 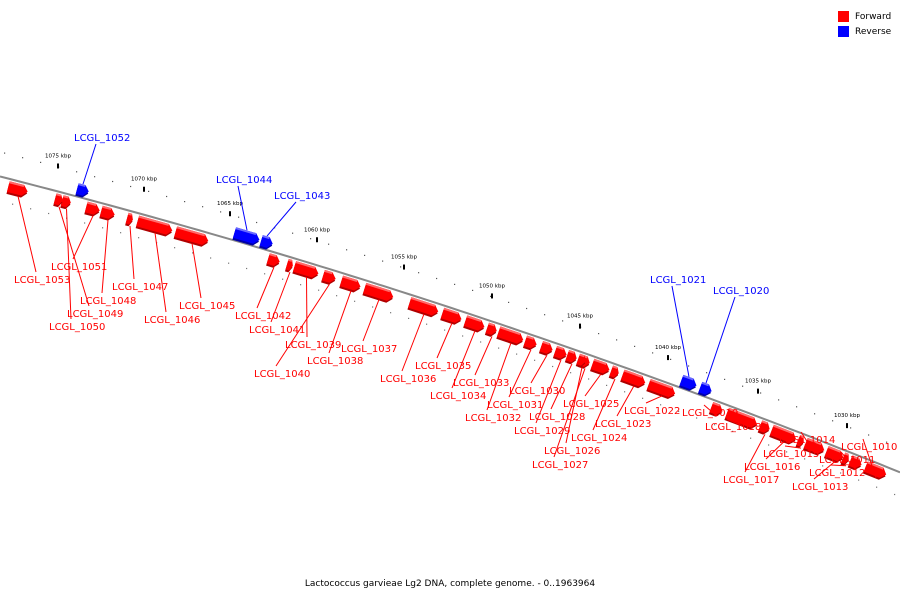 What do you see at coordinates (263, 316) in the screenshot?
I see `gene-label: LCGL_1042` at bounding box center [263, 316].